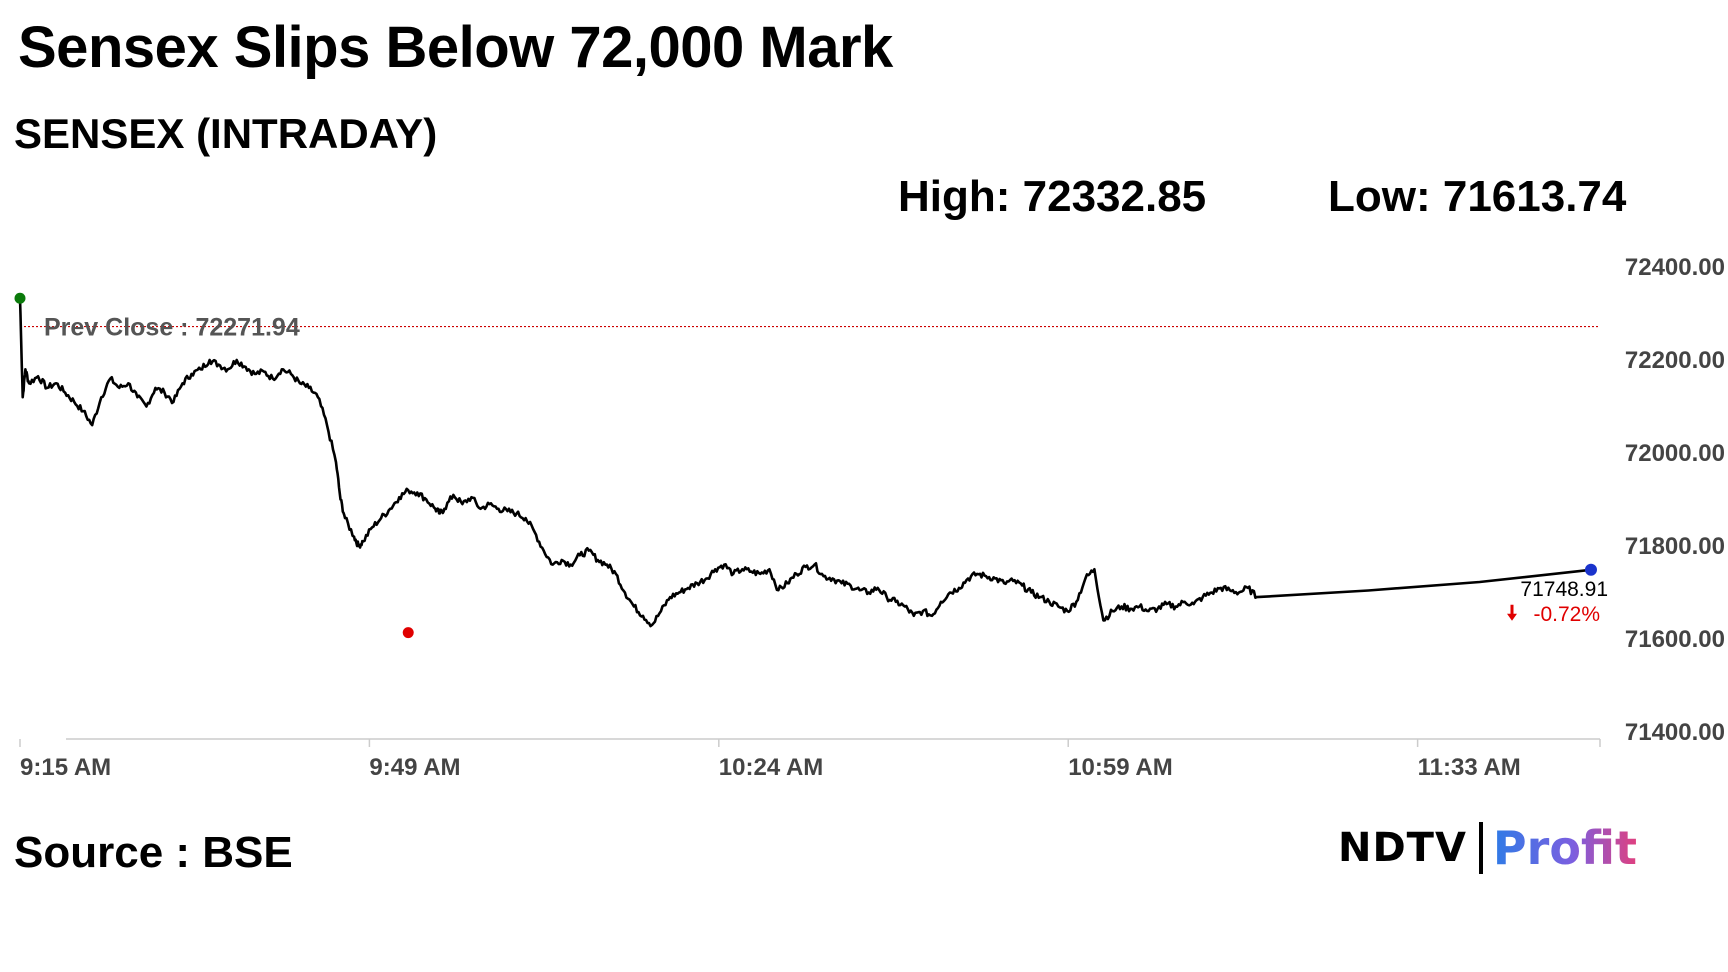 This screenshot has width=1728, height=972. I want to click on low-stat: Low: 71613.74, so click(1477, 196).